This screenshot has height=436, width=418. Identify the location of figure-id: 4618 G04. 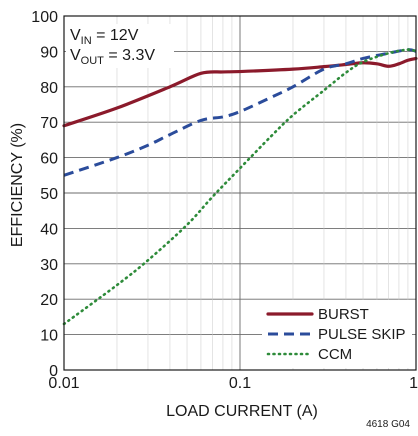
(388, 424).